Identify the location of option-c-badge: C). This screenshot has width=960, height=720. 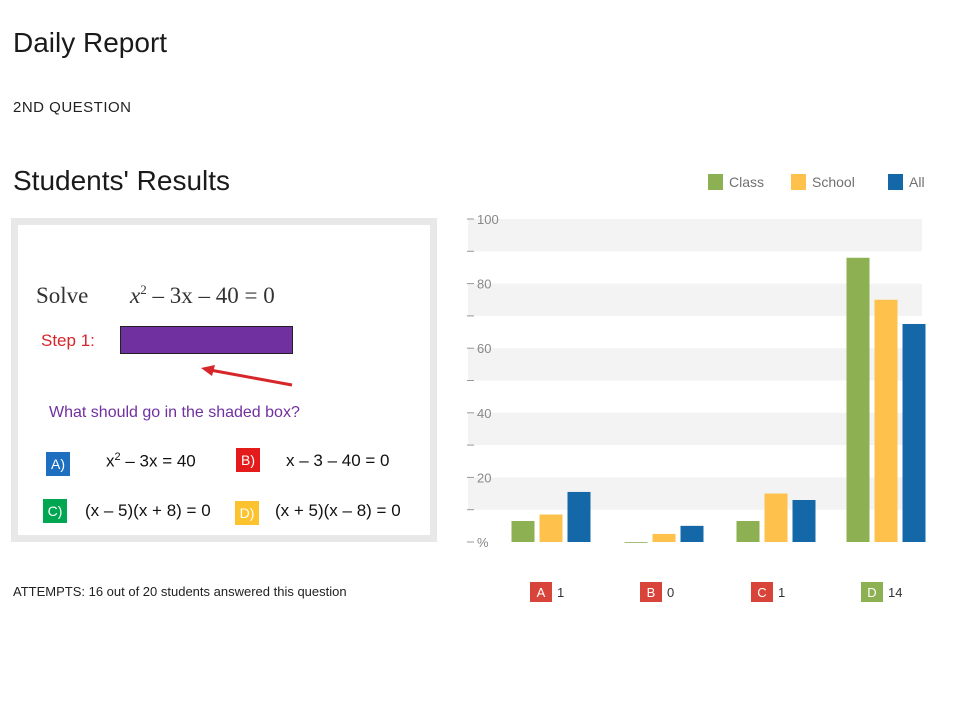
(55, 511).